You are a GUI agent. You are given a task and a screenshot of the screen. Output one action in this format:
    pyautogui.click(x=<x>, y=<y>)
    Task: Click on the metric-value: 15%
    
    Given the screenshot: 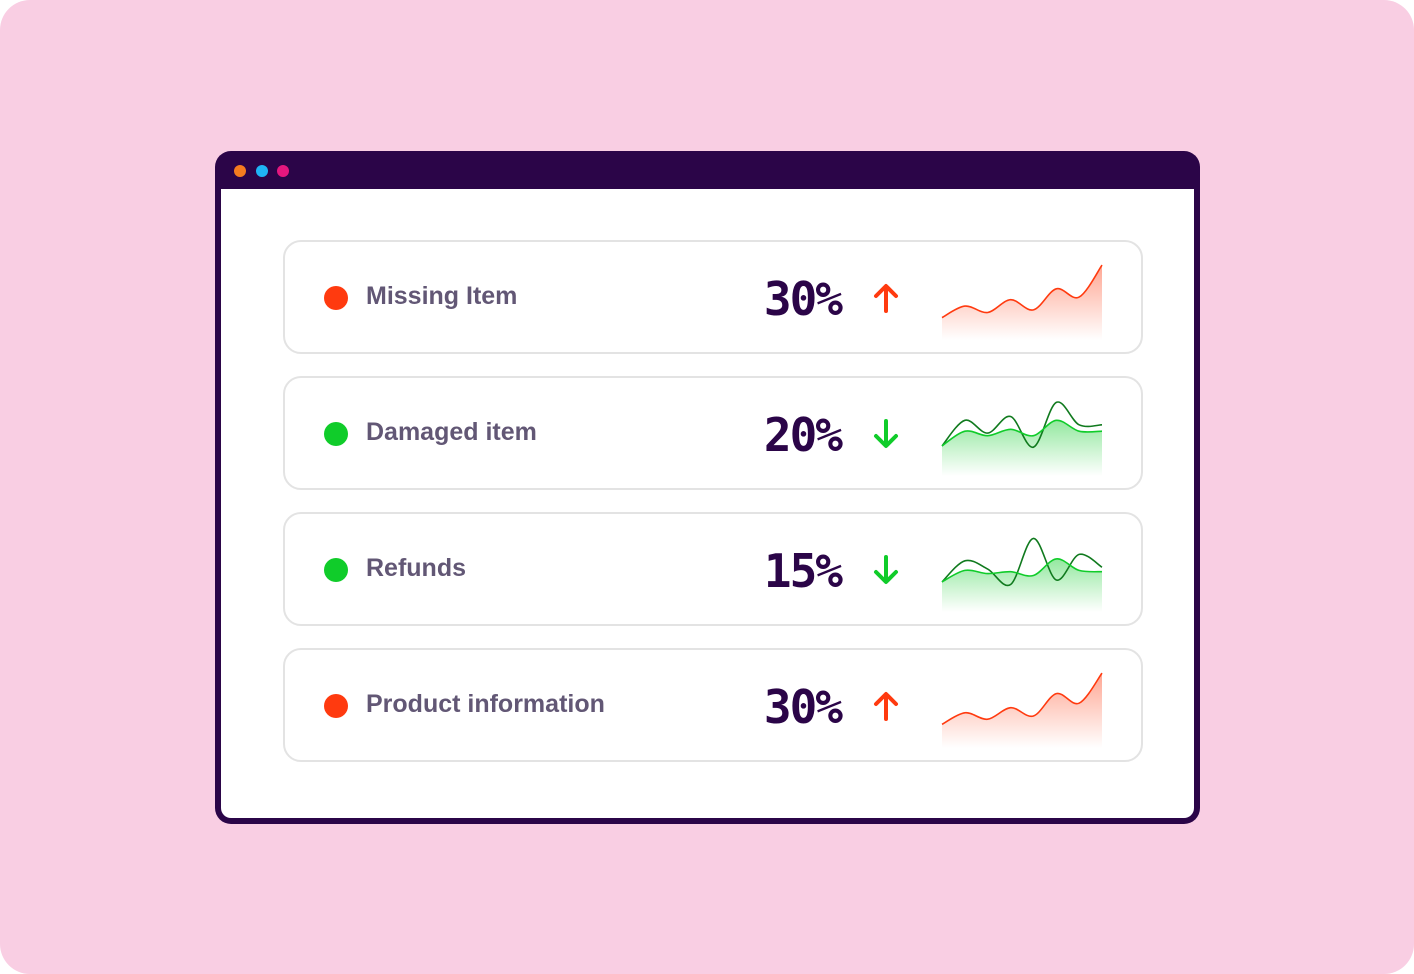 What is the action you would take?
    pyautogui.click(x=803, y=571)
    